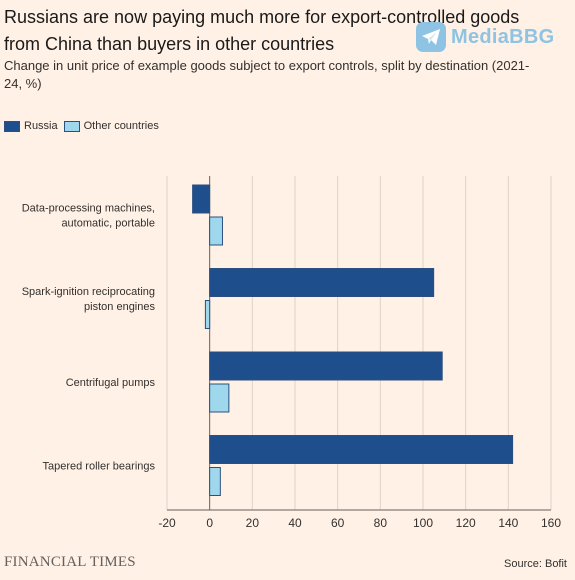 The height and width of the screenshot is (580, 575). What do you see at coordinates (466, 523) in the screenshot?
I see `x-tick-label-7: 120` at bounding box center [466, 523].